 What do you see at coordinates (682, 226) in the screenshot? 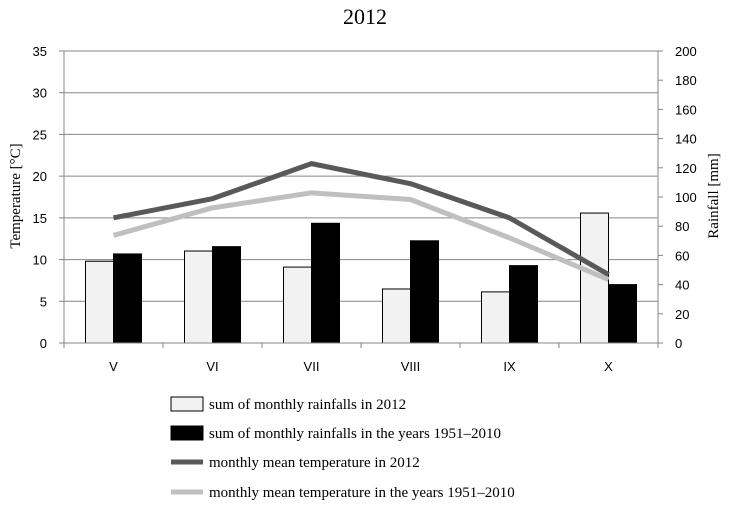
I see `y-right-tick-label: 80` at bounding box center [682, 226].